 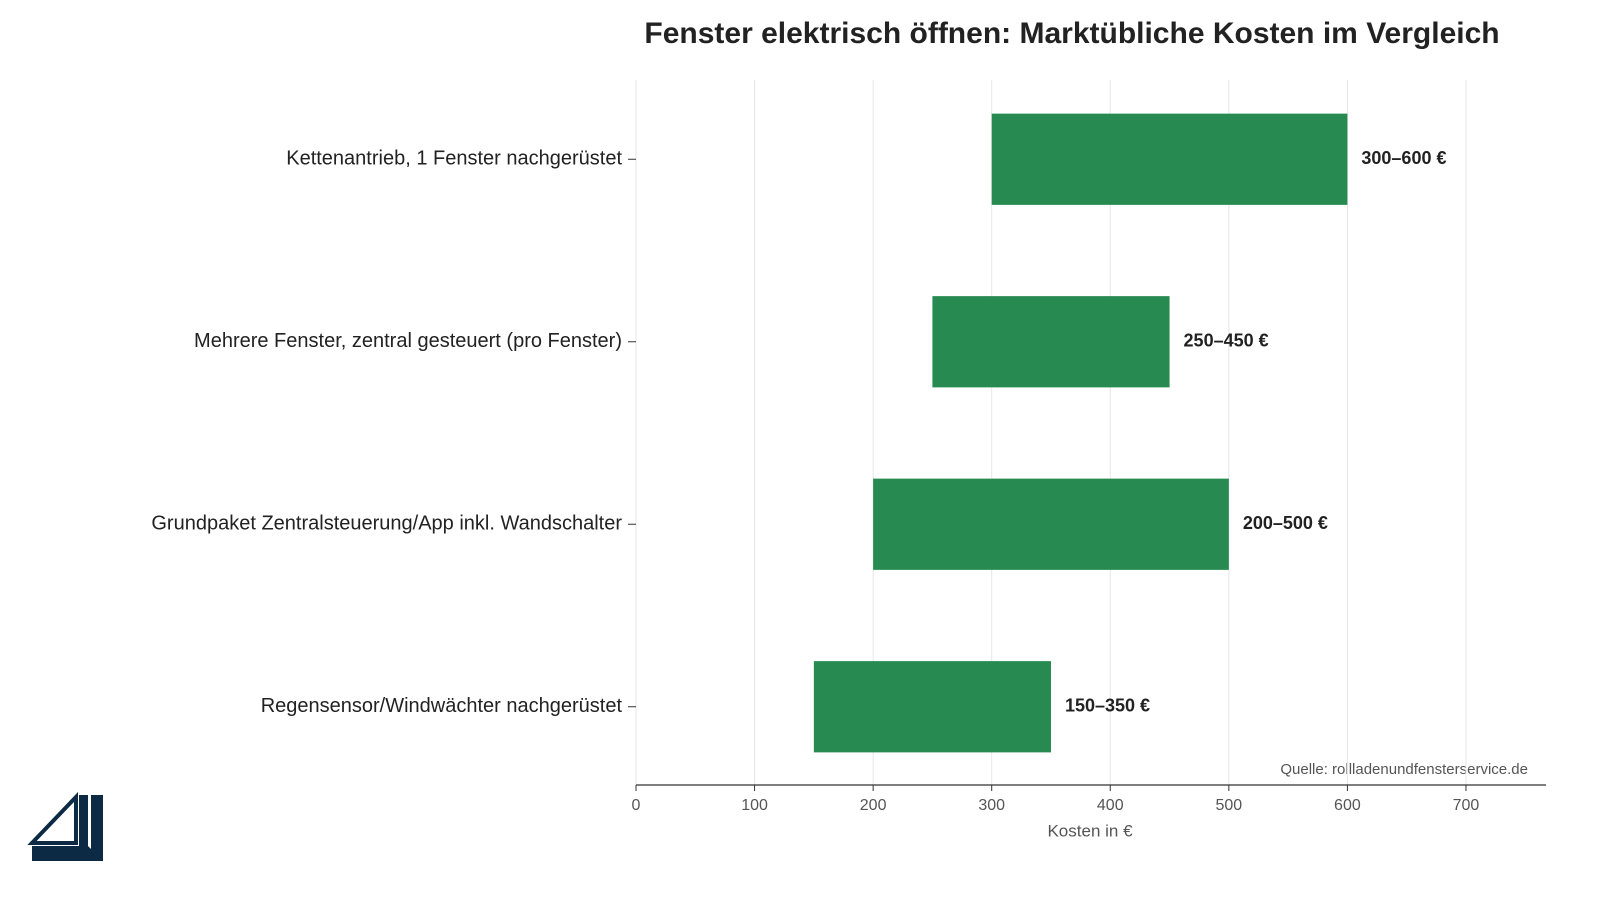 What do you see at coordinates (67, 853) in the screenshot?
I see `logo-base` at bounding box center [67, 853].